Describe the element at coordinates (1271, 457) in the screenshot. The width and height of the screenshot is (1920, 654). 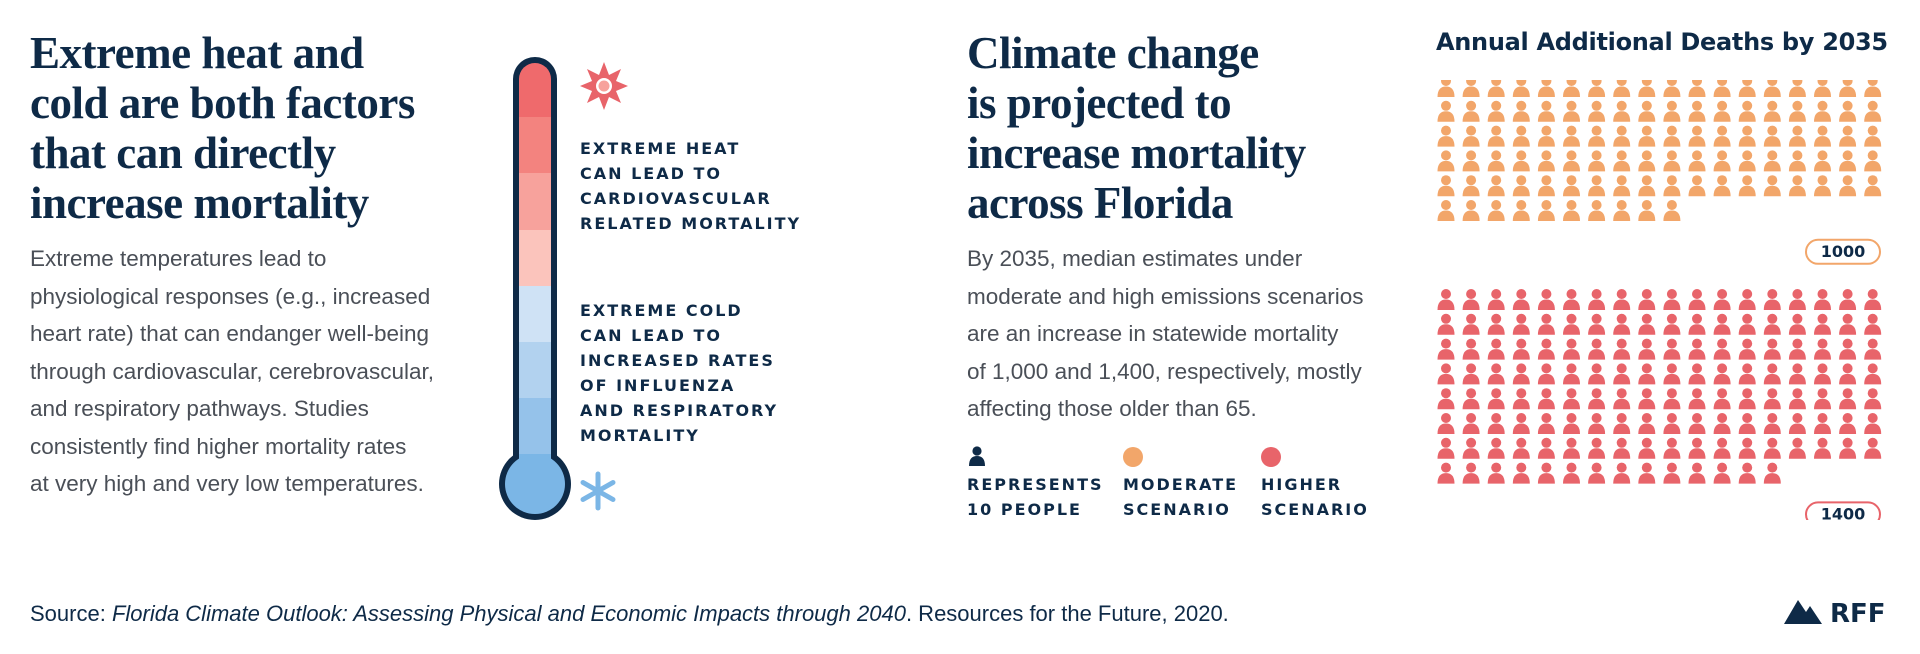
I see `legend-swatch` at that location.